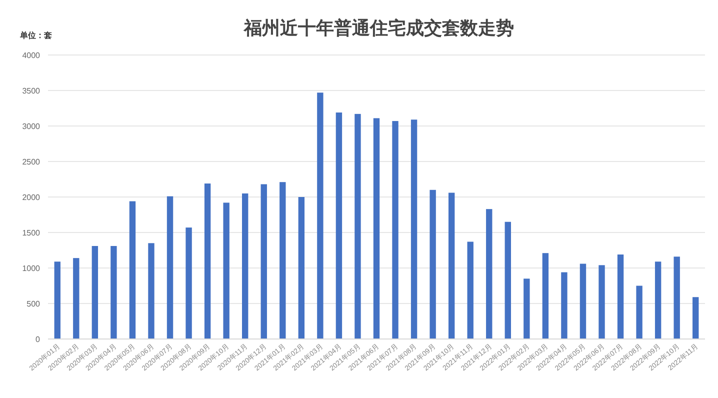 The width and height of the screenshot is (718, 398). Describe the element at coordinates (31, 197) in the screenshot. I see `y-tick-label: 2000` at that location.